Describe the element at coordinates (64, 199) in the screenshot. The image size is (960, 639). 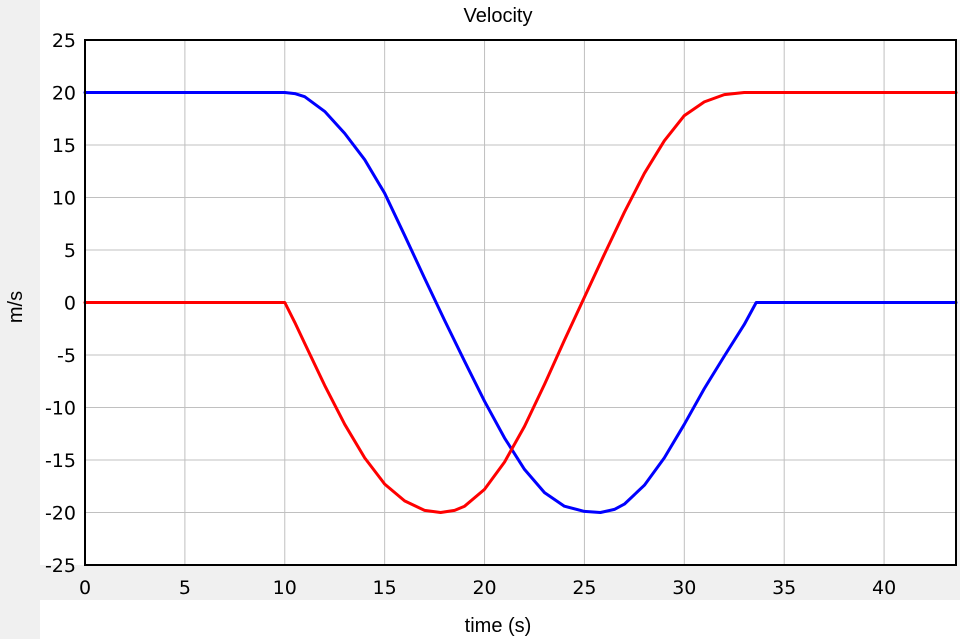
I see `y-tick-label: 10` at that location.